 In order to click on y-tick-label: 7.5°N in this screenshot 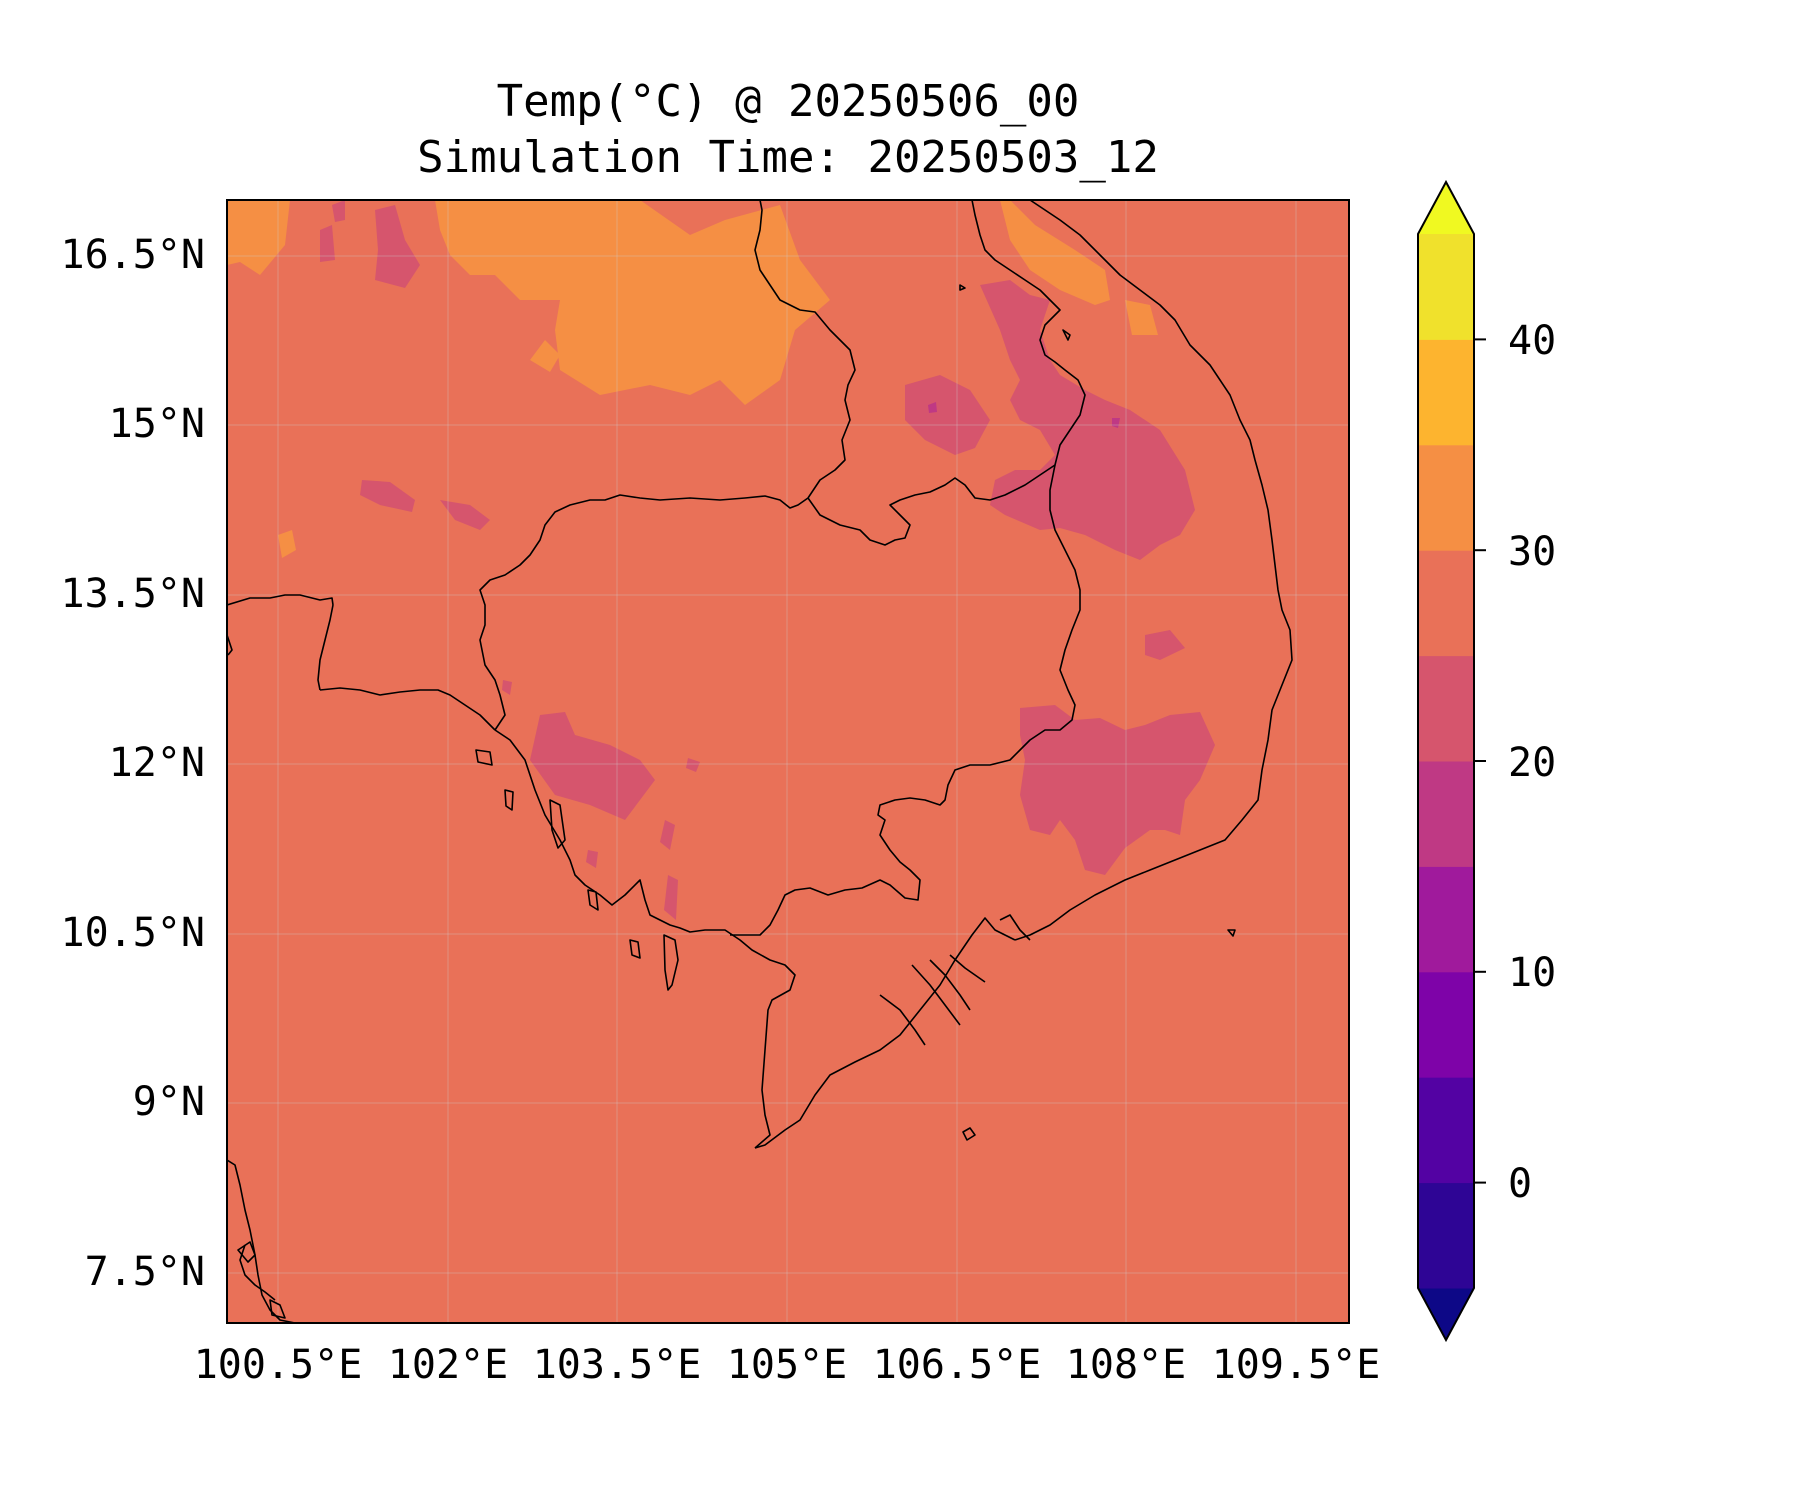, I will do `click(145, 1272)`.